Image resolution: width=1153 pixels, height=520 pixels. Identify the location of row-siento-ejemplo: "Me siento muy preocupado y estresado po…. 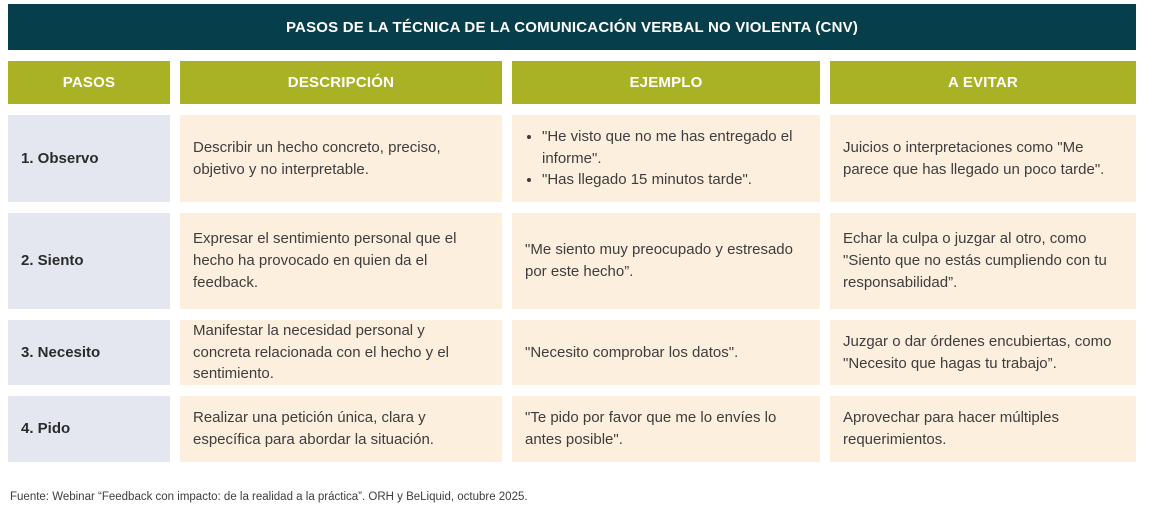
(666, 261).